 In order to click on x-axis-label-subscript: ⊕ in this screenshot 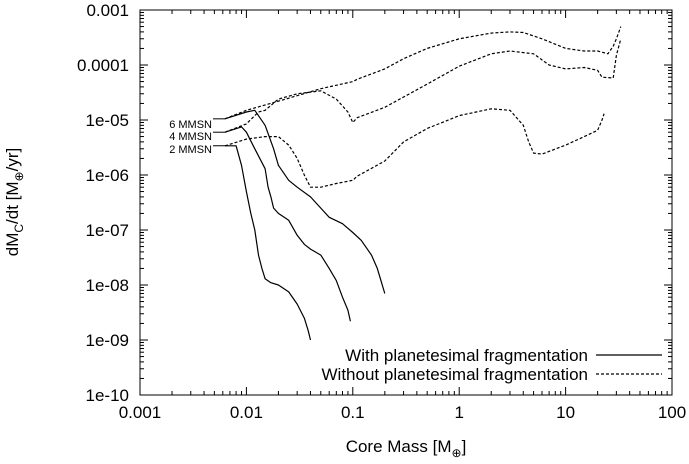, I will do `click(457, 453)`.